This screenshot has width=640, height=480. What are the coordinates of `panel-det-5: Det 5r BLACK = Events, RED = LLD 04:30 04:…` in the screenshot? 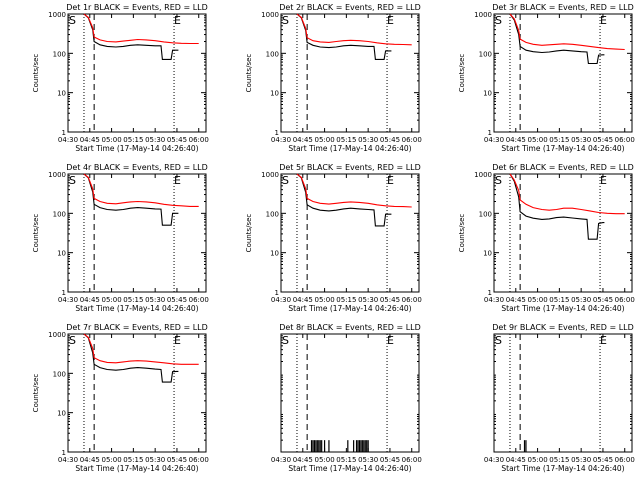 It's located at (333, 238).